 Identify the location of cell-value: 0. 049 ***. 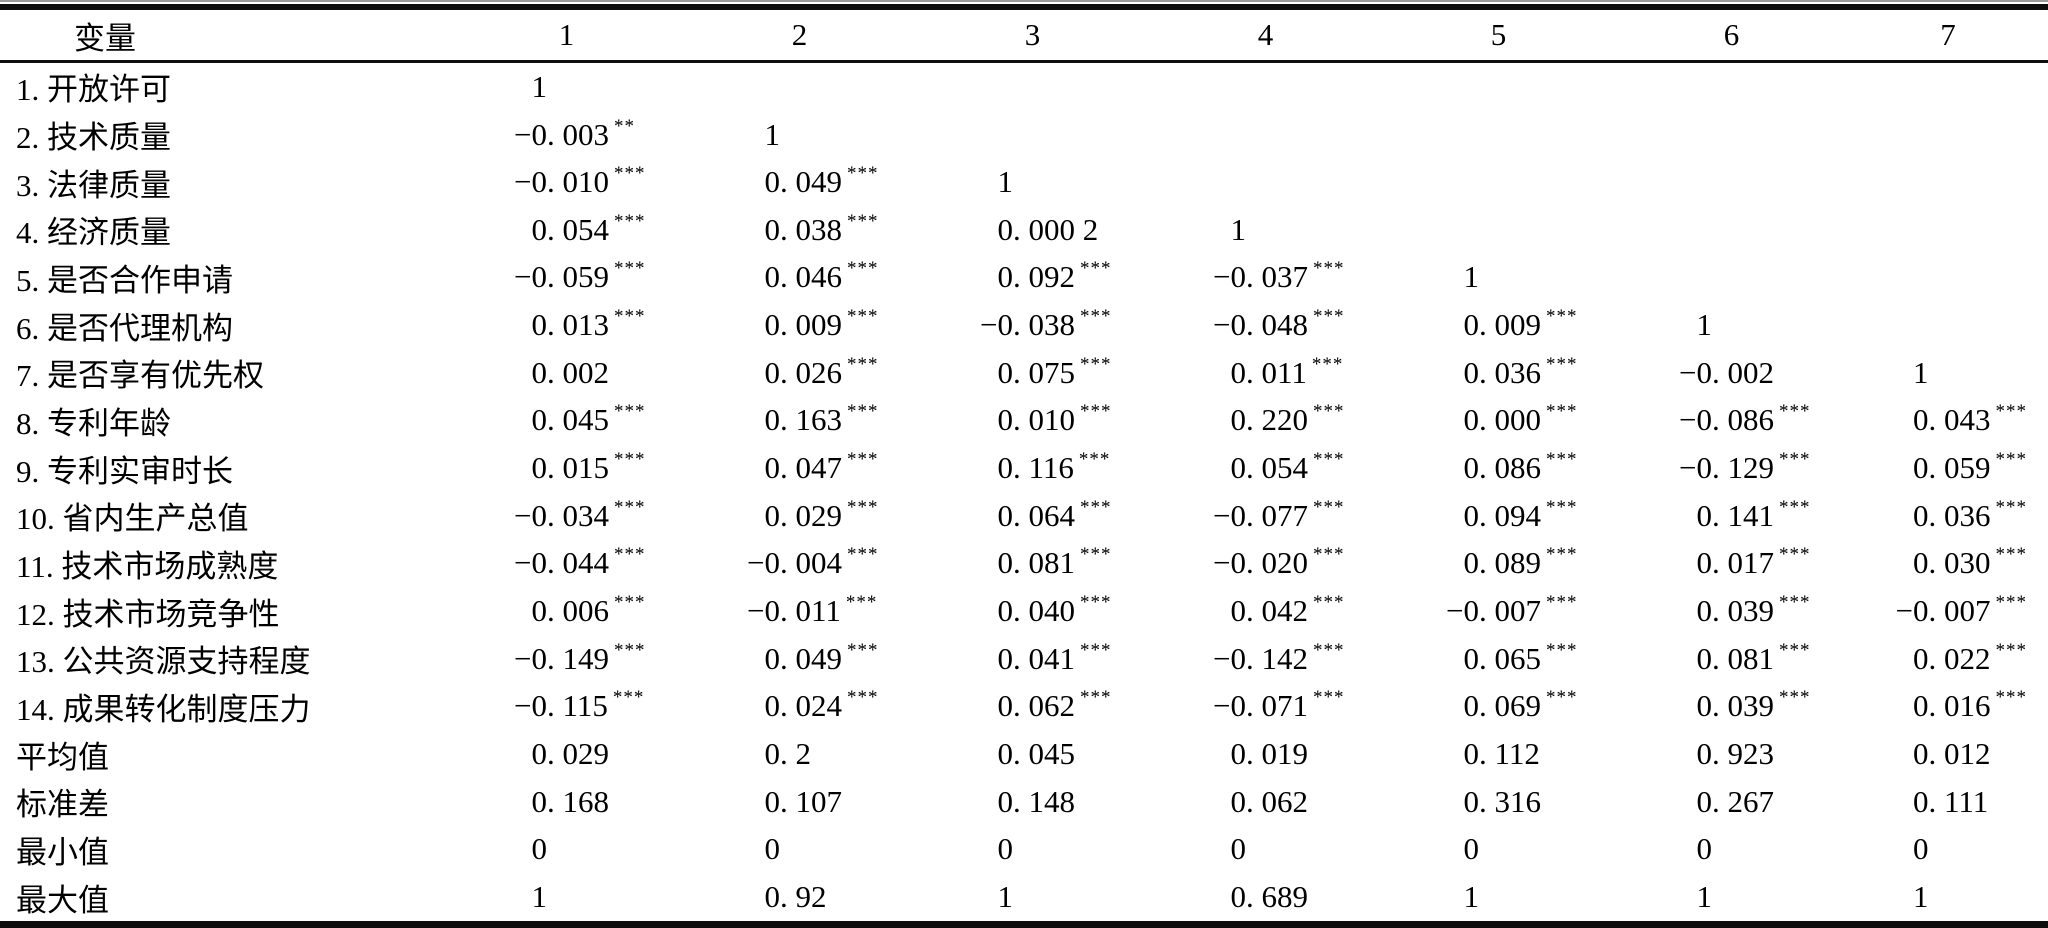
(821, 181).